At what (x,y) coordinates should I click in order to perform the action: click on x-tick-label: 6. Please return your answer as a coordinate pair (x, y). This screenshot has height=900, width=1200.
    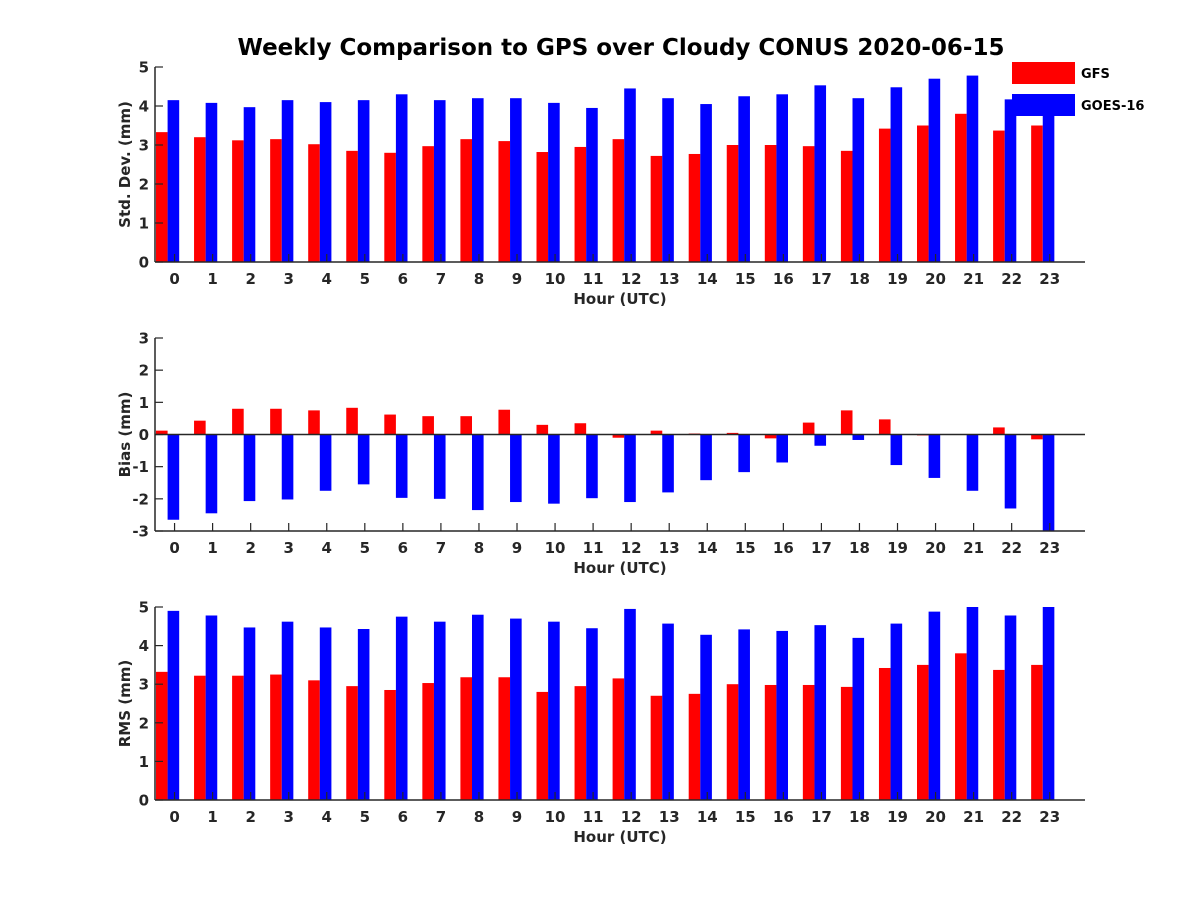
    Looking at the image, I should click on (403, 548).